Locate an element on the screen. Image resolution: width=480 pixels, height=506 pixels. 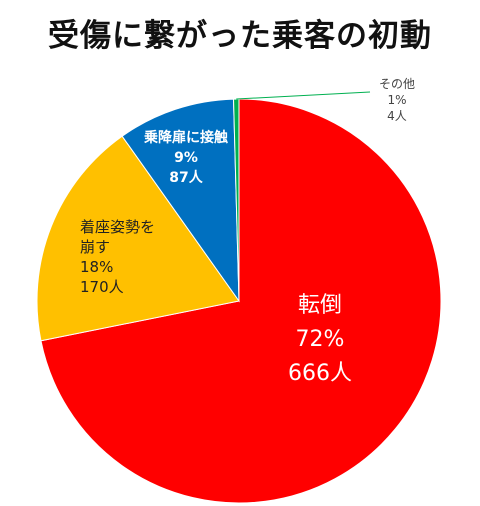
slice-label-1-name-b: 崩す is located at coordinates (95, 247).